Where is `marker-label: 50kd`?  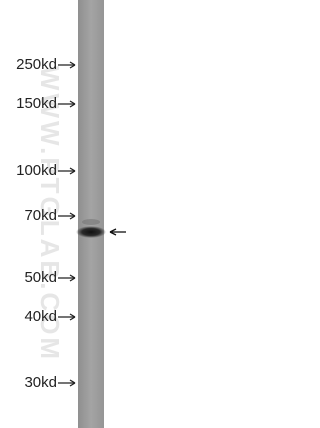
marker-label: 50kd is located at coordinates (40, 277).